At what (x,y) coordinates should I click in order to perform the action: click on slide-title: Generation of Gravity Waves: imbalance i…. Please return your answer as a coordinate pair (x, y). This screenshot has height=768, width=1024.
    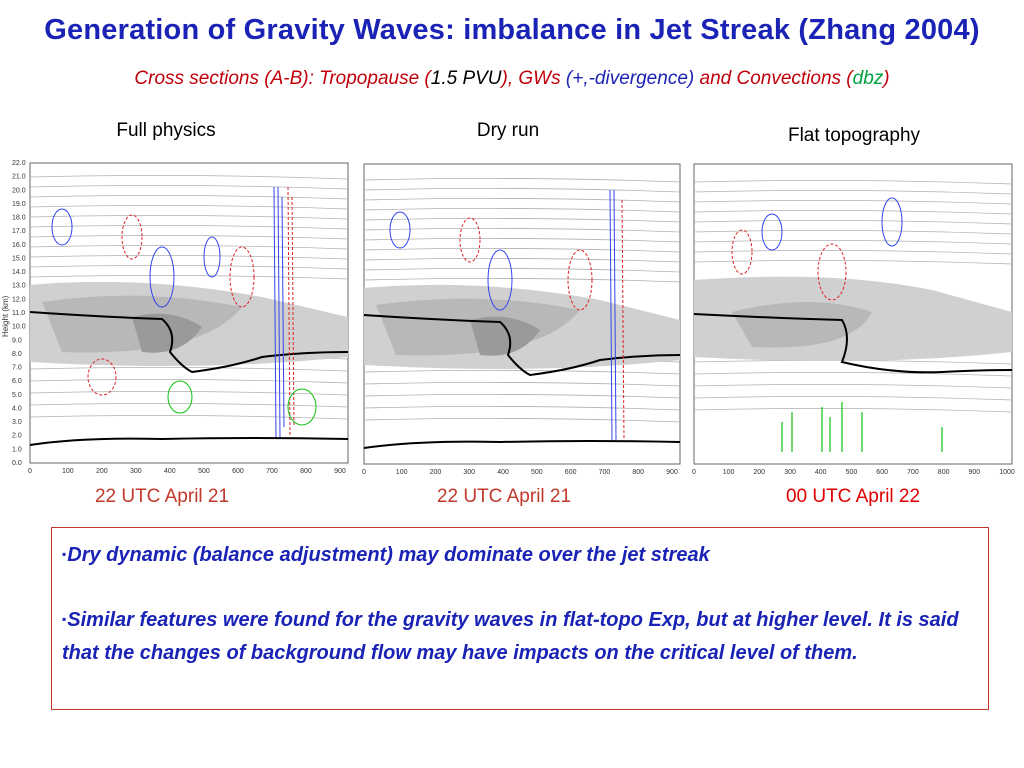
    Looking at the image, I should click on (512, 30).